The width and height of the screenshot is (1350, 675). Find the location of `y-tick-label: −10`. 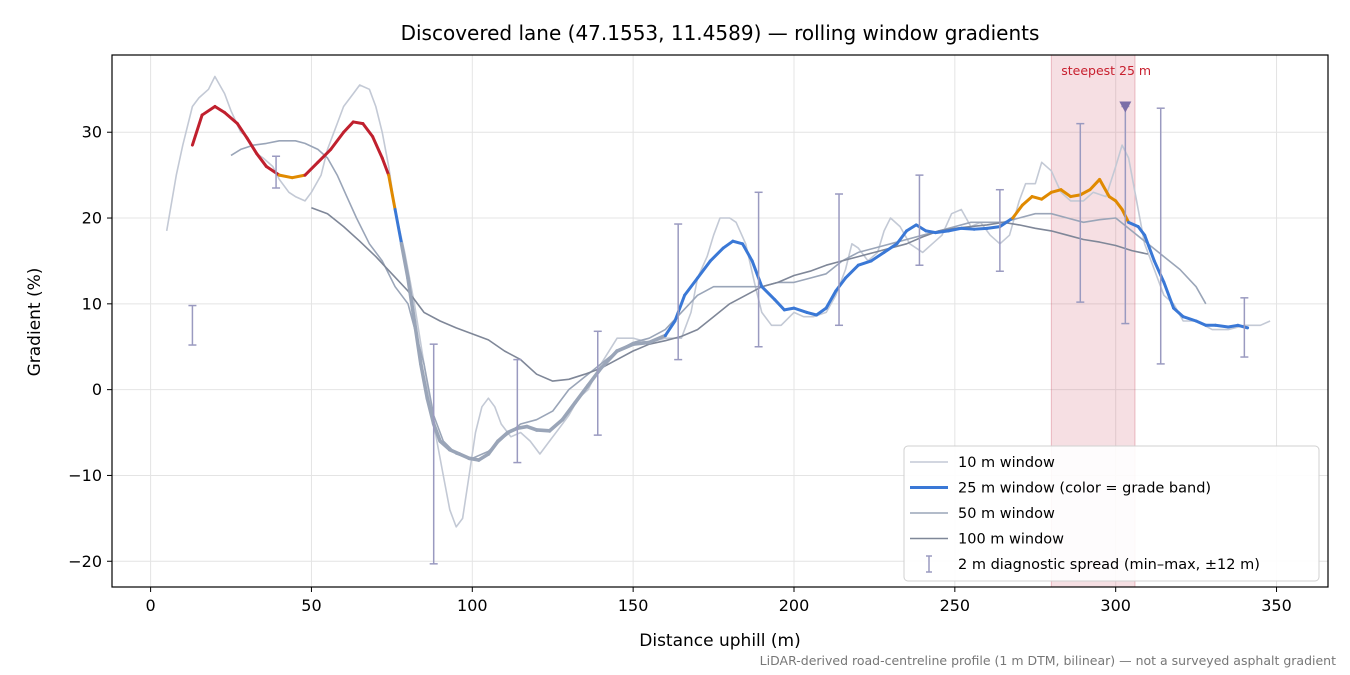

y-tick-label: −10 is located at coordinates (85, 475).